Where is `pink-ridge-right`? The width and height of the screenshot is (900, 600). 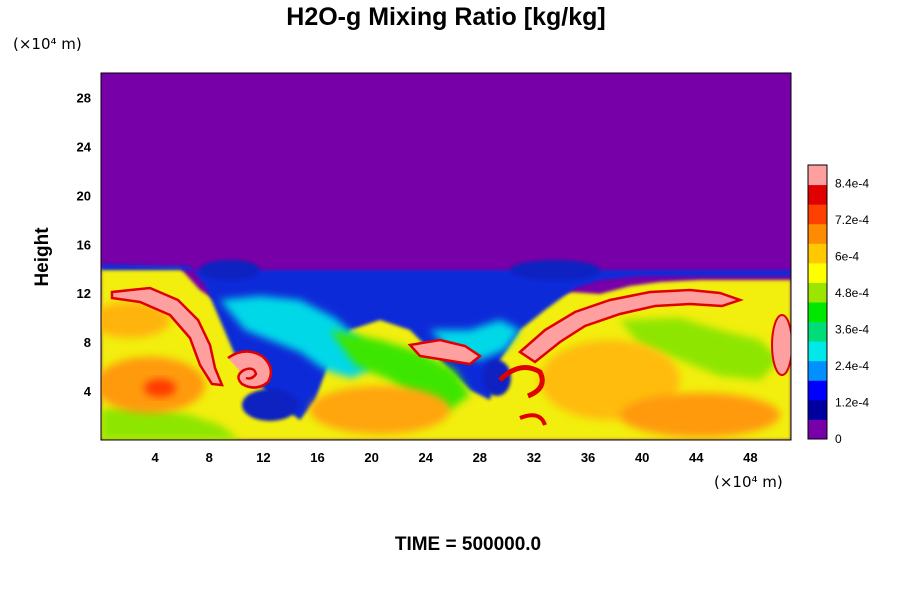
pink-ridge-right is located at coordinates (630, 326).